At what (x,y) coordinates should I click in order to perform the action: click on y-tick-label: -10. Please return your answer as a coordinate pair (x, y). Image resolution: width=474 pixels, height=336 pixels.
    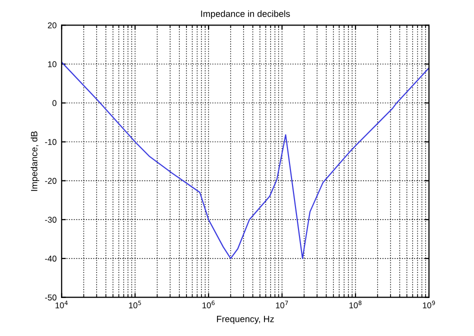
    Looking at the image, I should click on (50, 142).